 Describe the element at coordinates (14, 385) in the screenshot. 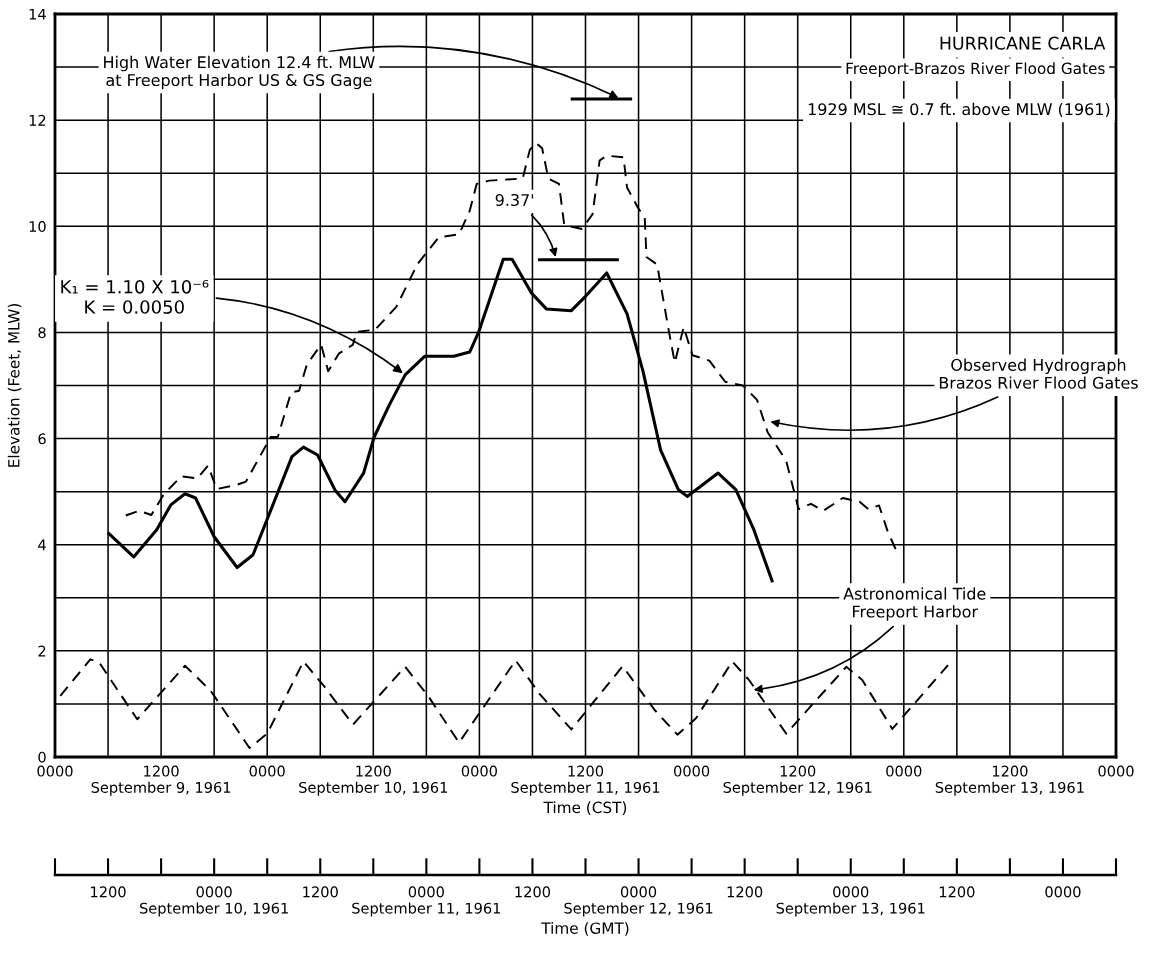

I see `y-axis-title: Elevation (Feet, MLW)` at that location.